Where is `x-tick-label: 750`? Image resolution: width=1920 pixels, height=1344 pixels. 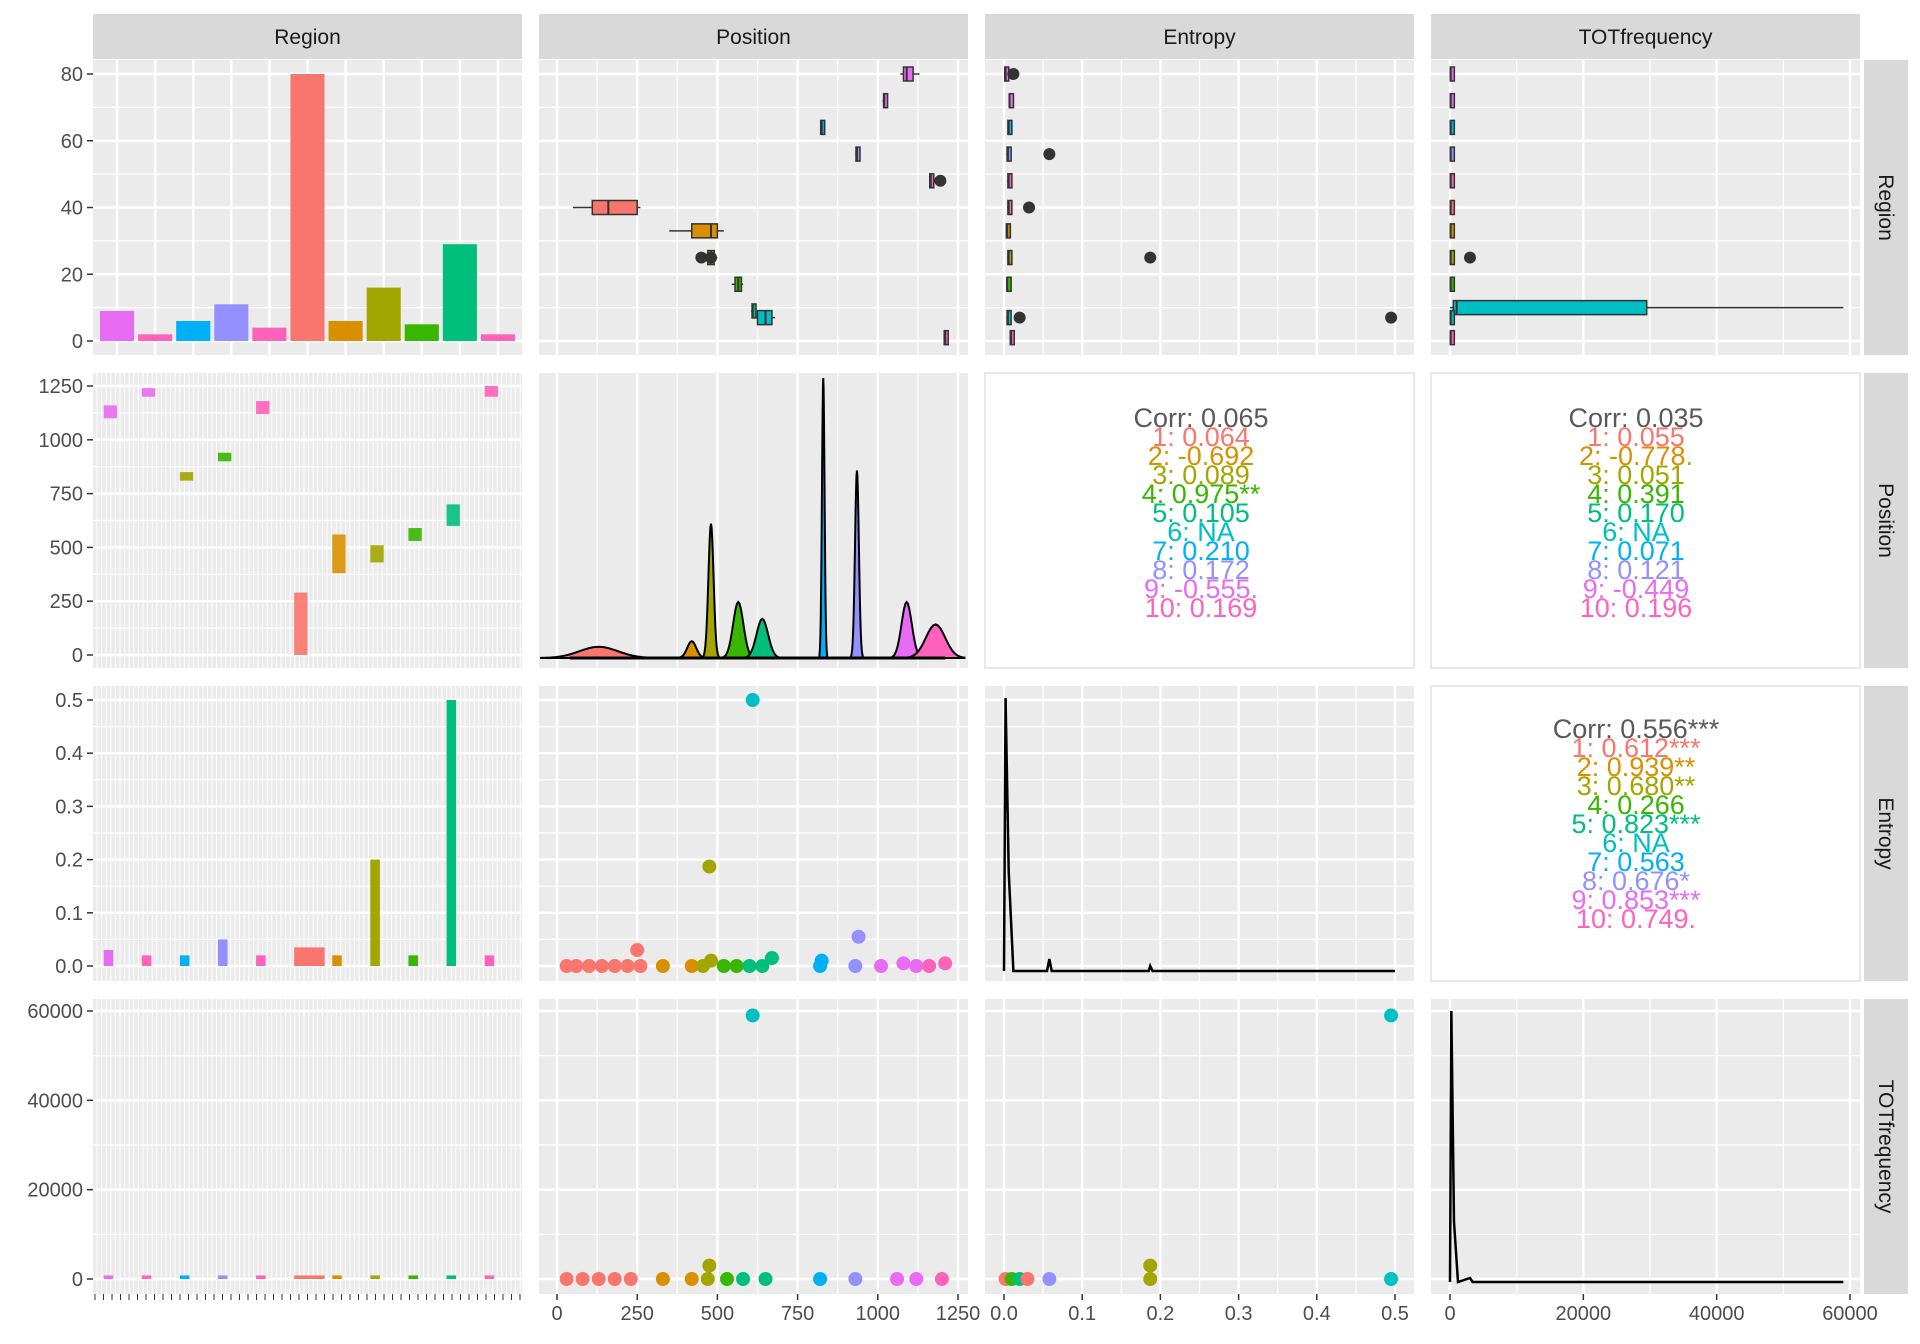 x-tick-label: 750 is located at coordinates (797, 1314).